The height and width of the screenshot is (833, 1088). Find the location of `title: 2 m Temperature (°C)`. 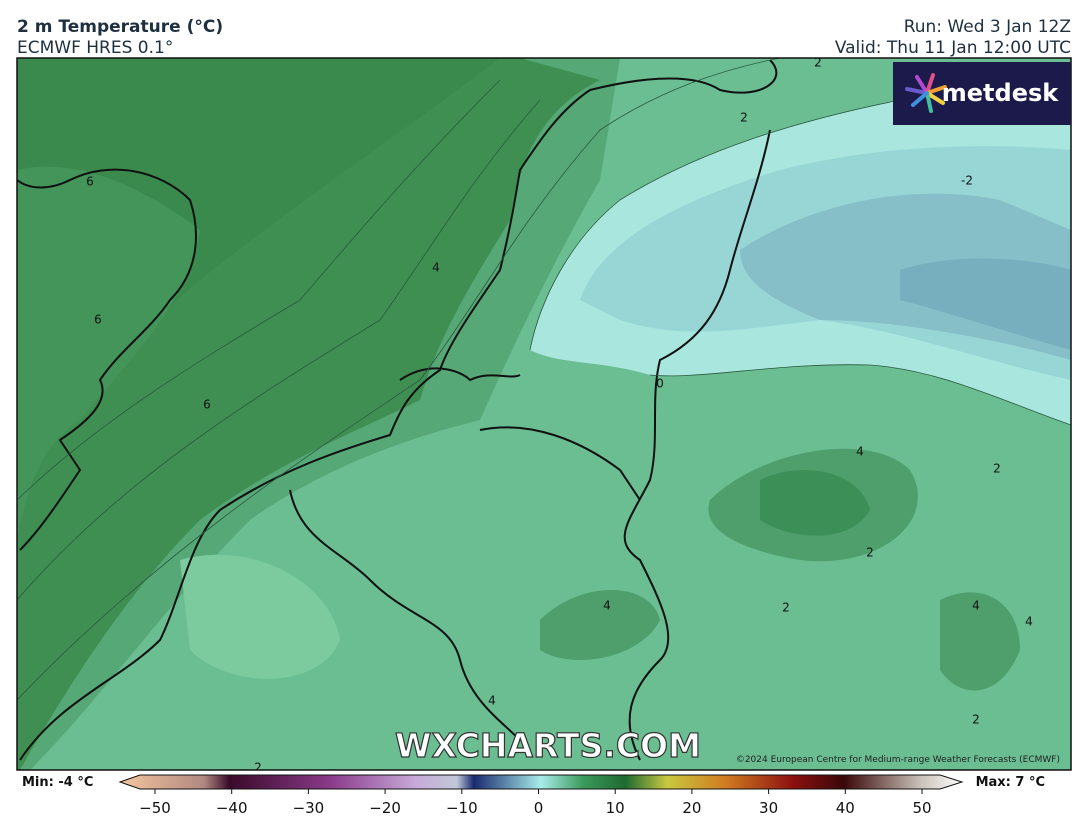

title: 2 m Temperature (°C) is located at coordinates (120, 27).